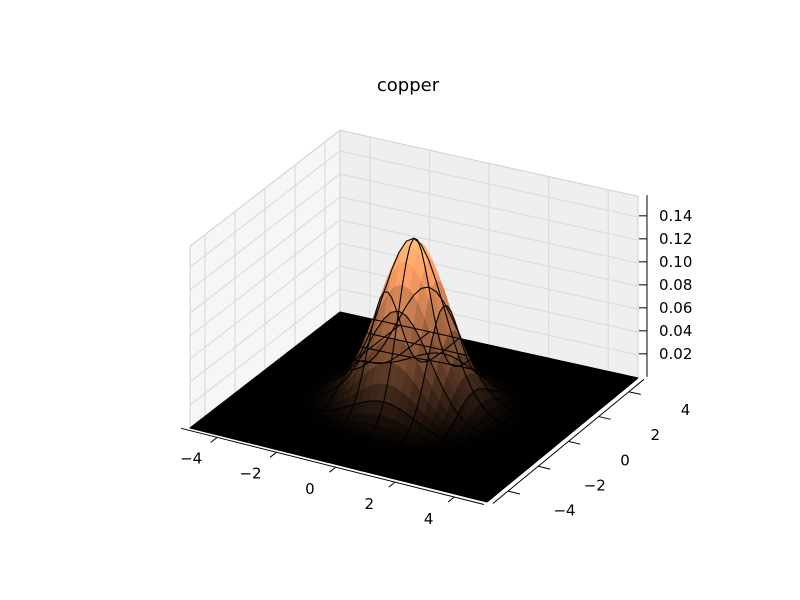 This screenshot has width=800, height=600. Describe the element at coordinates (675, 216) in the screenshot. I see `z-tick-label: 0.14` at that location.